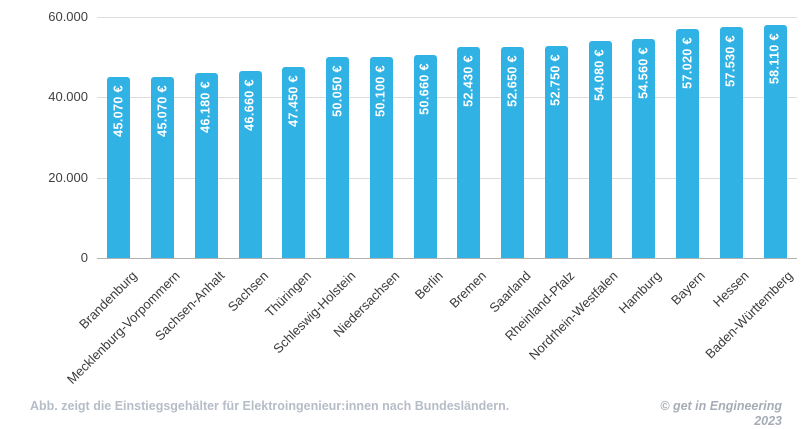  I want to click on bar: 46.660 €, so click(250, 164).